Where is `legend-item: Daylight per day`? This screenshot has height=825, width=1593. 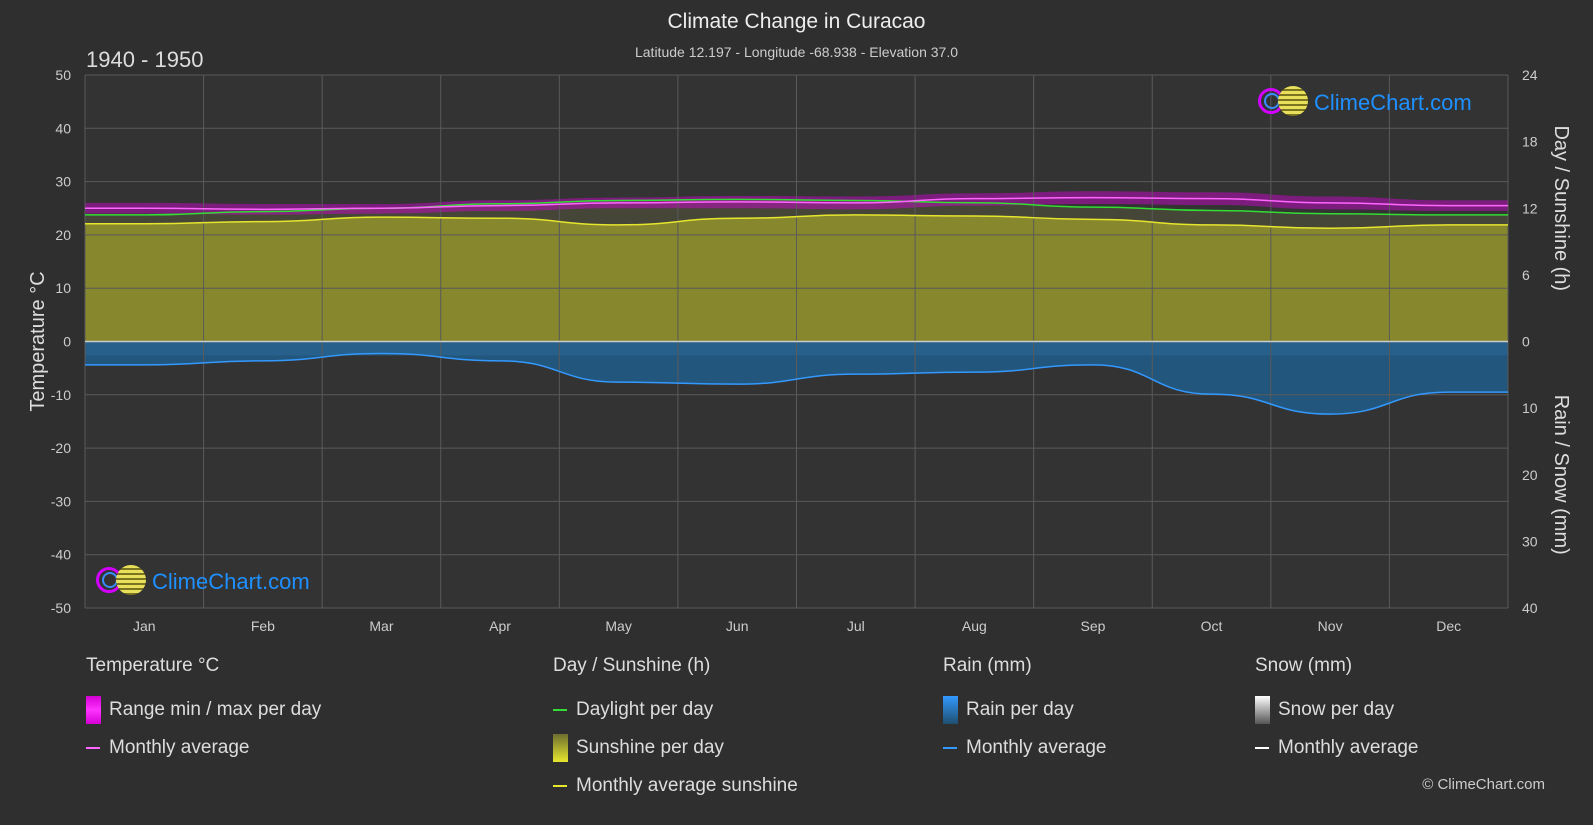 legend-item: Daylight per day is located at coordinates (675, 710).